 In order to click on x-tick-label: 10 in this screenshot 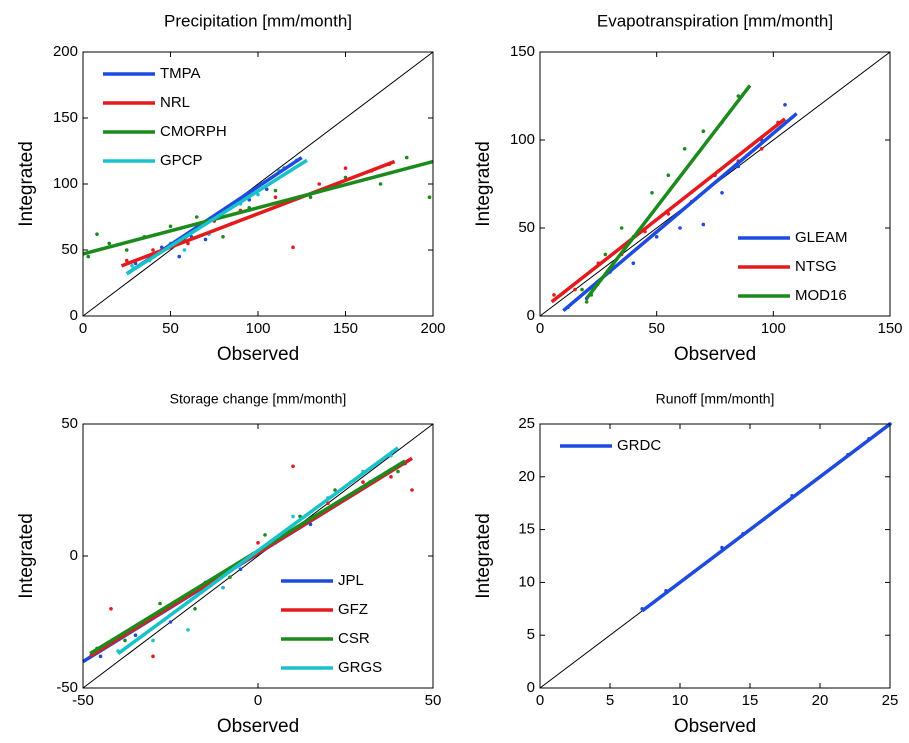, I will do `click(680, 700)`.